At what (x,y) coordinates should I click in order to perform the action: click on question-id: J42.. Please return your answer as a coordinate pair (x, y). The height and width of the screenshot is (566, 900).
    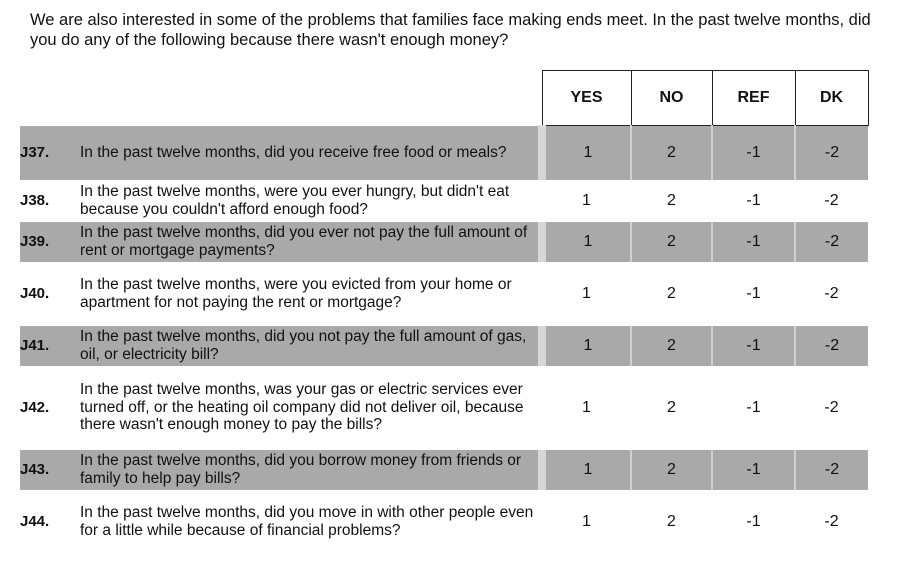
    Looking at the image, I should click on (50, 407).